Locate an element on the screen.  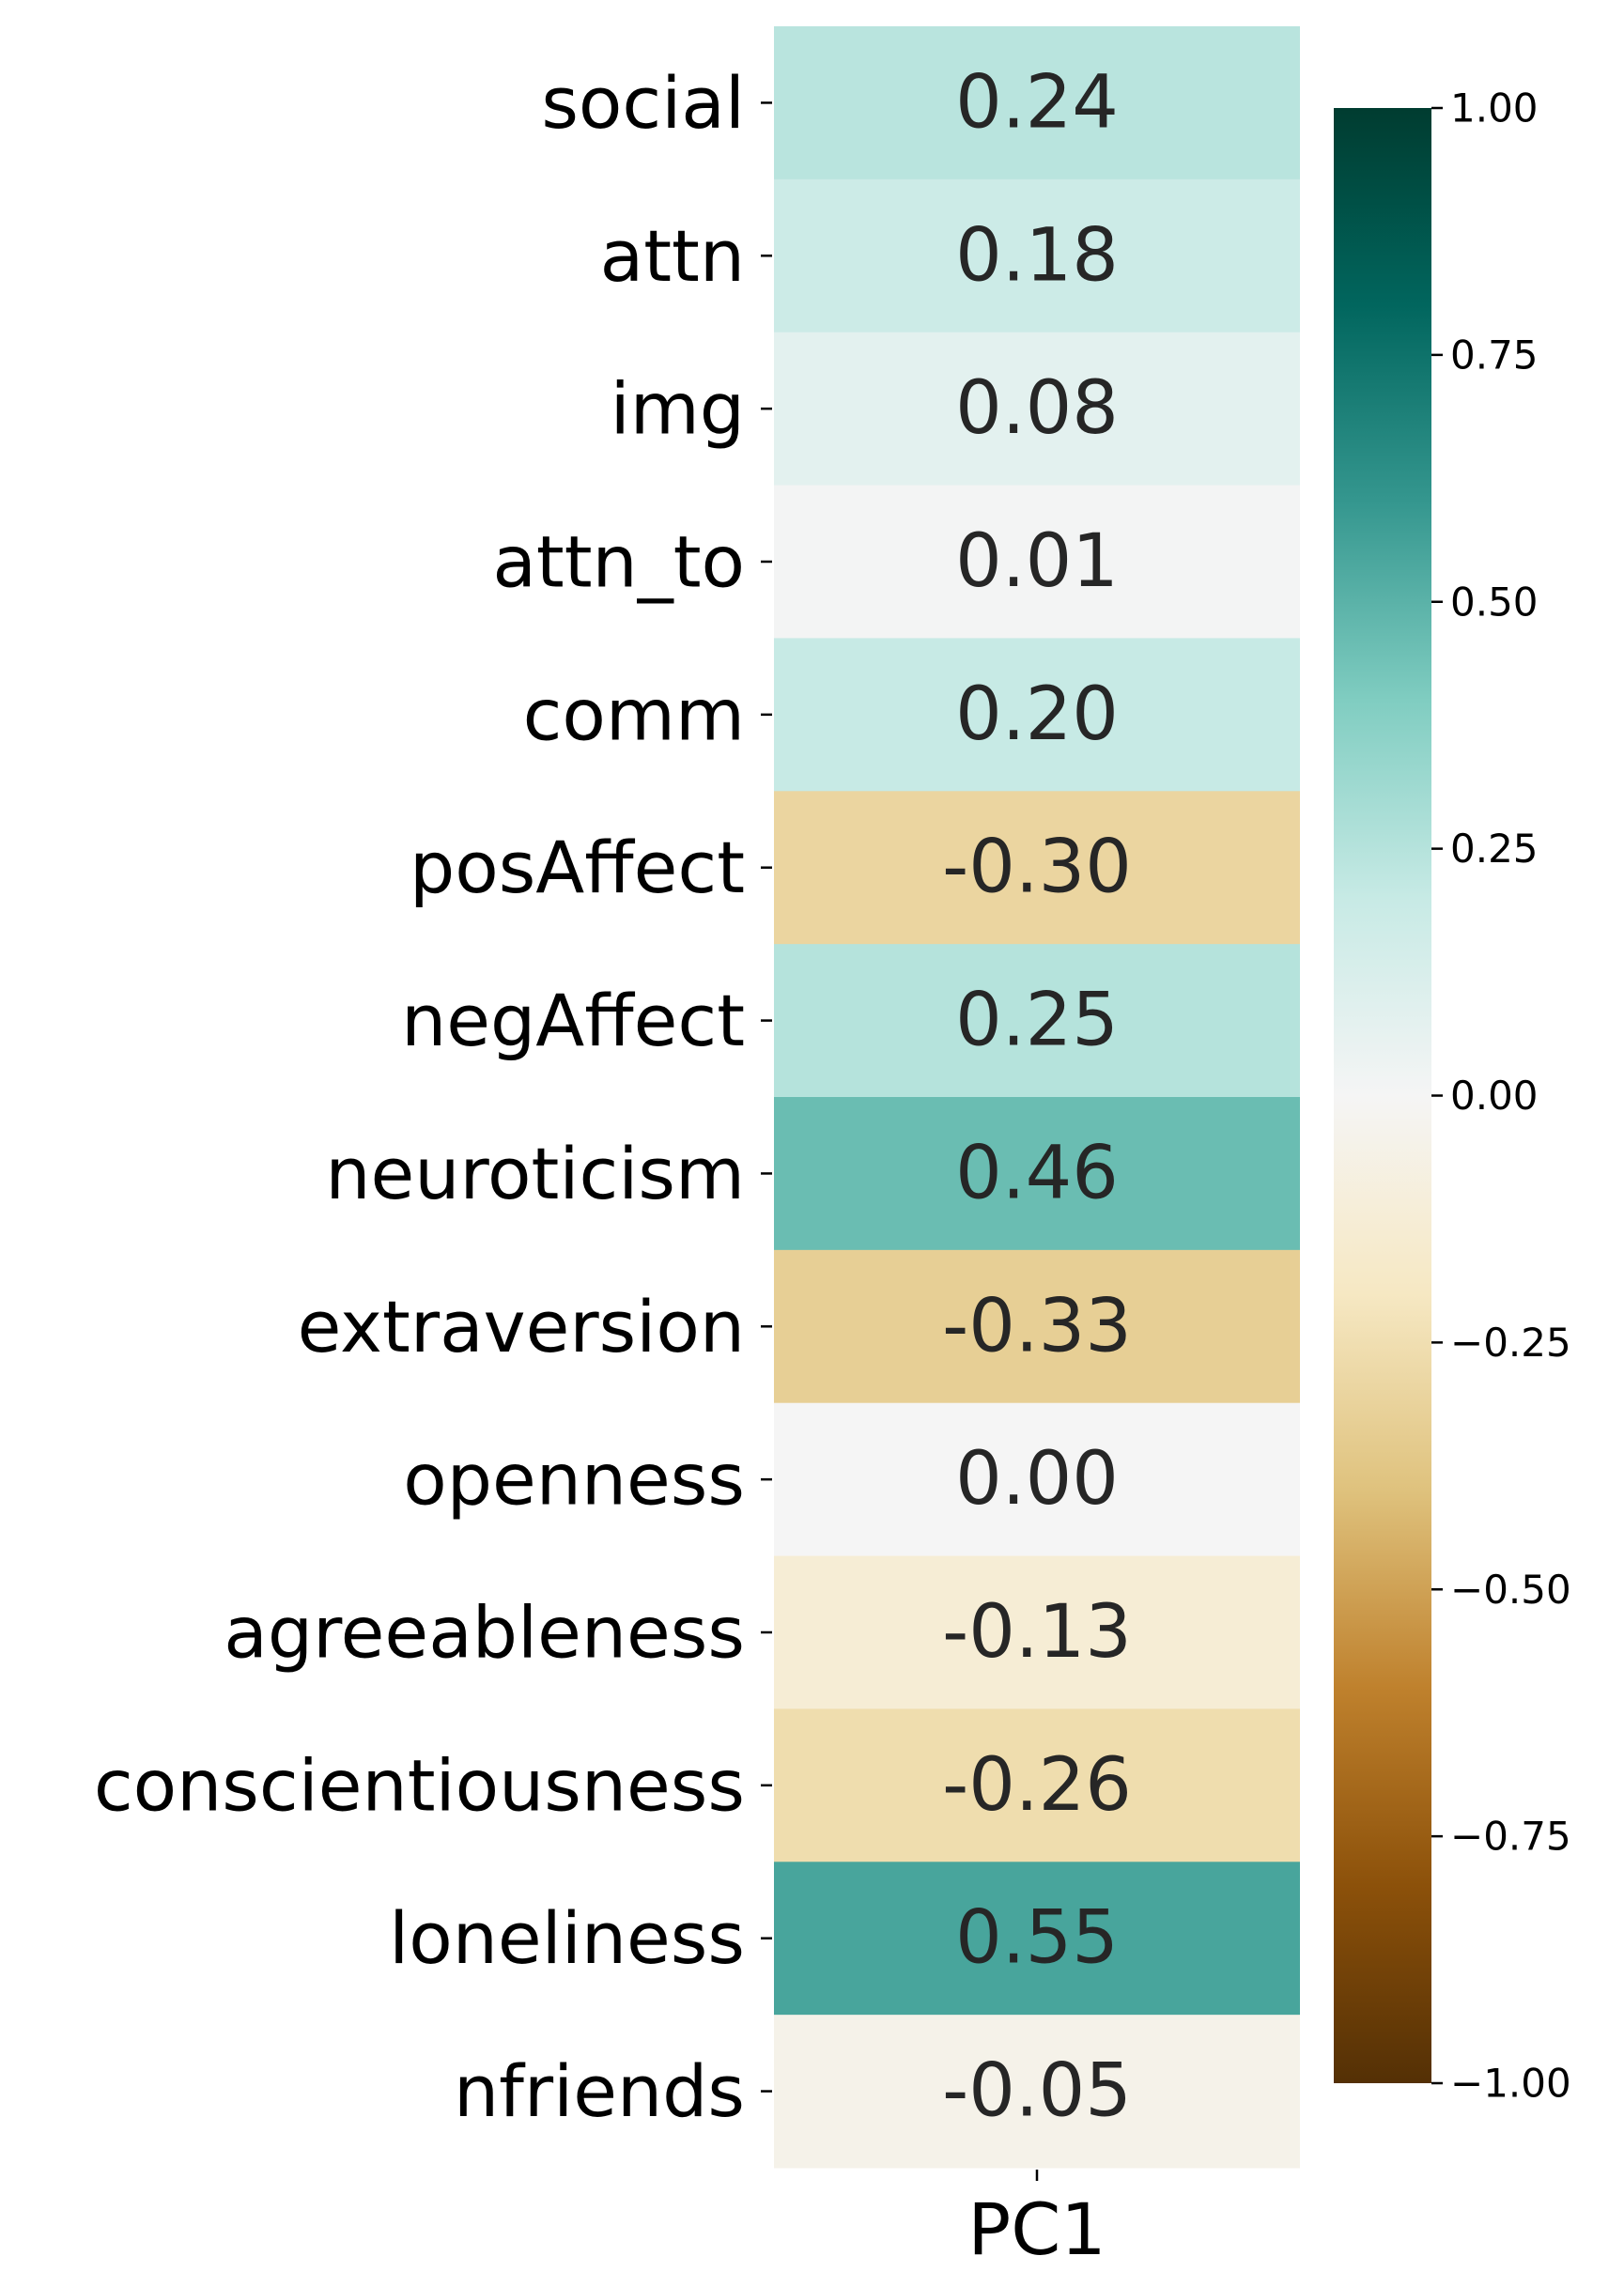
colorbar-tick-label: 1.00 is located at coordinates (1495, 108).